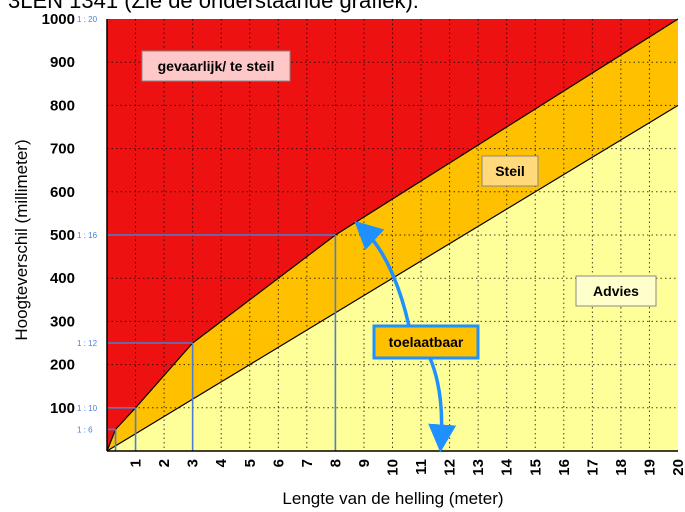  Describe the element at coordinates (62, 62) in the screenshot. I see `y-tick-label: 900` at that location.